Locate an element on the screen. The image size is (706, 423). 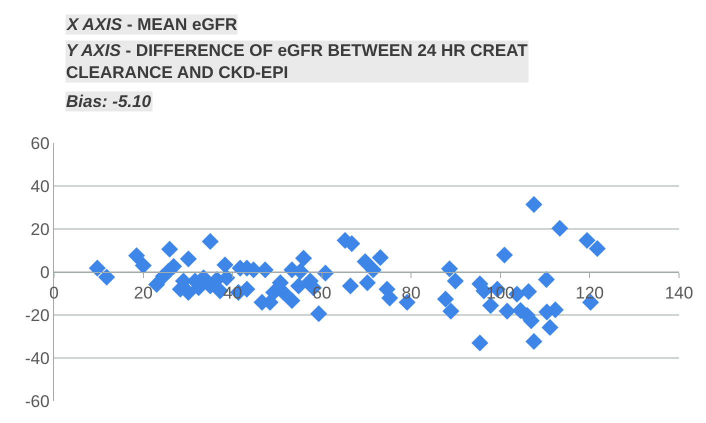
x-tick-label: 80 is located at coordinates (411, 292).